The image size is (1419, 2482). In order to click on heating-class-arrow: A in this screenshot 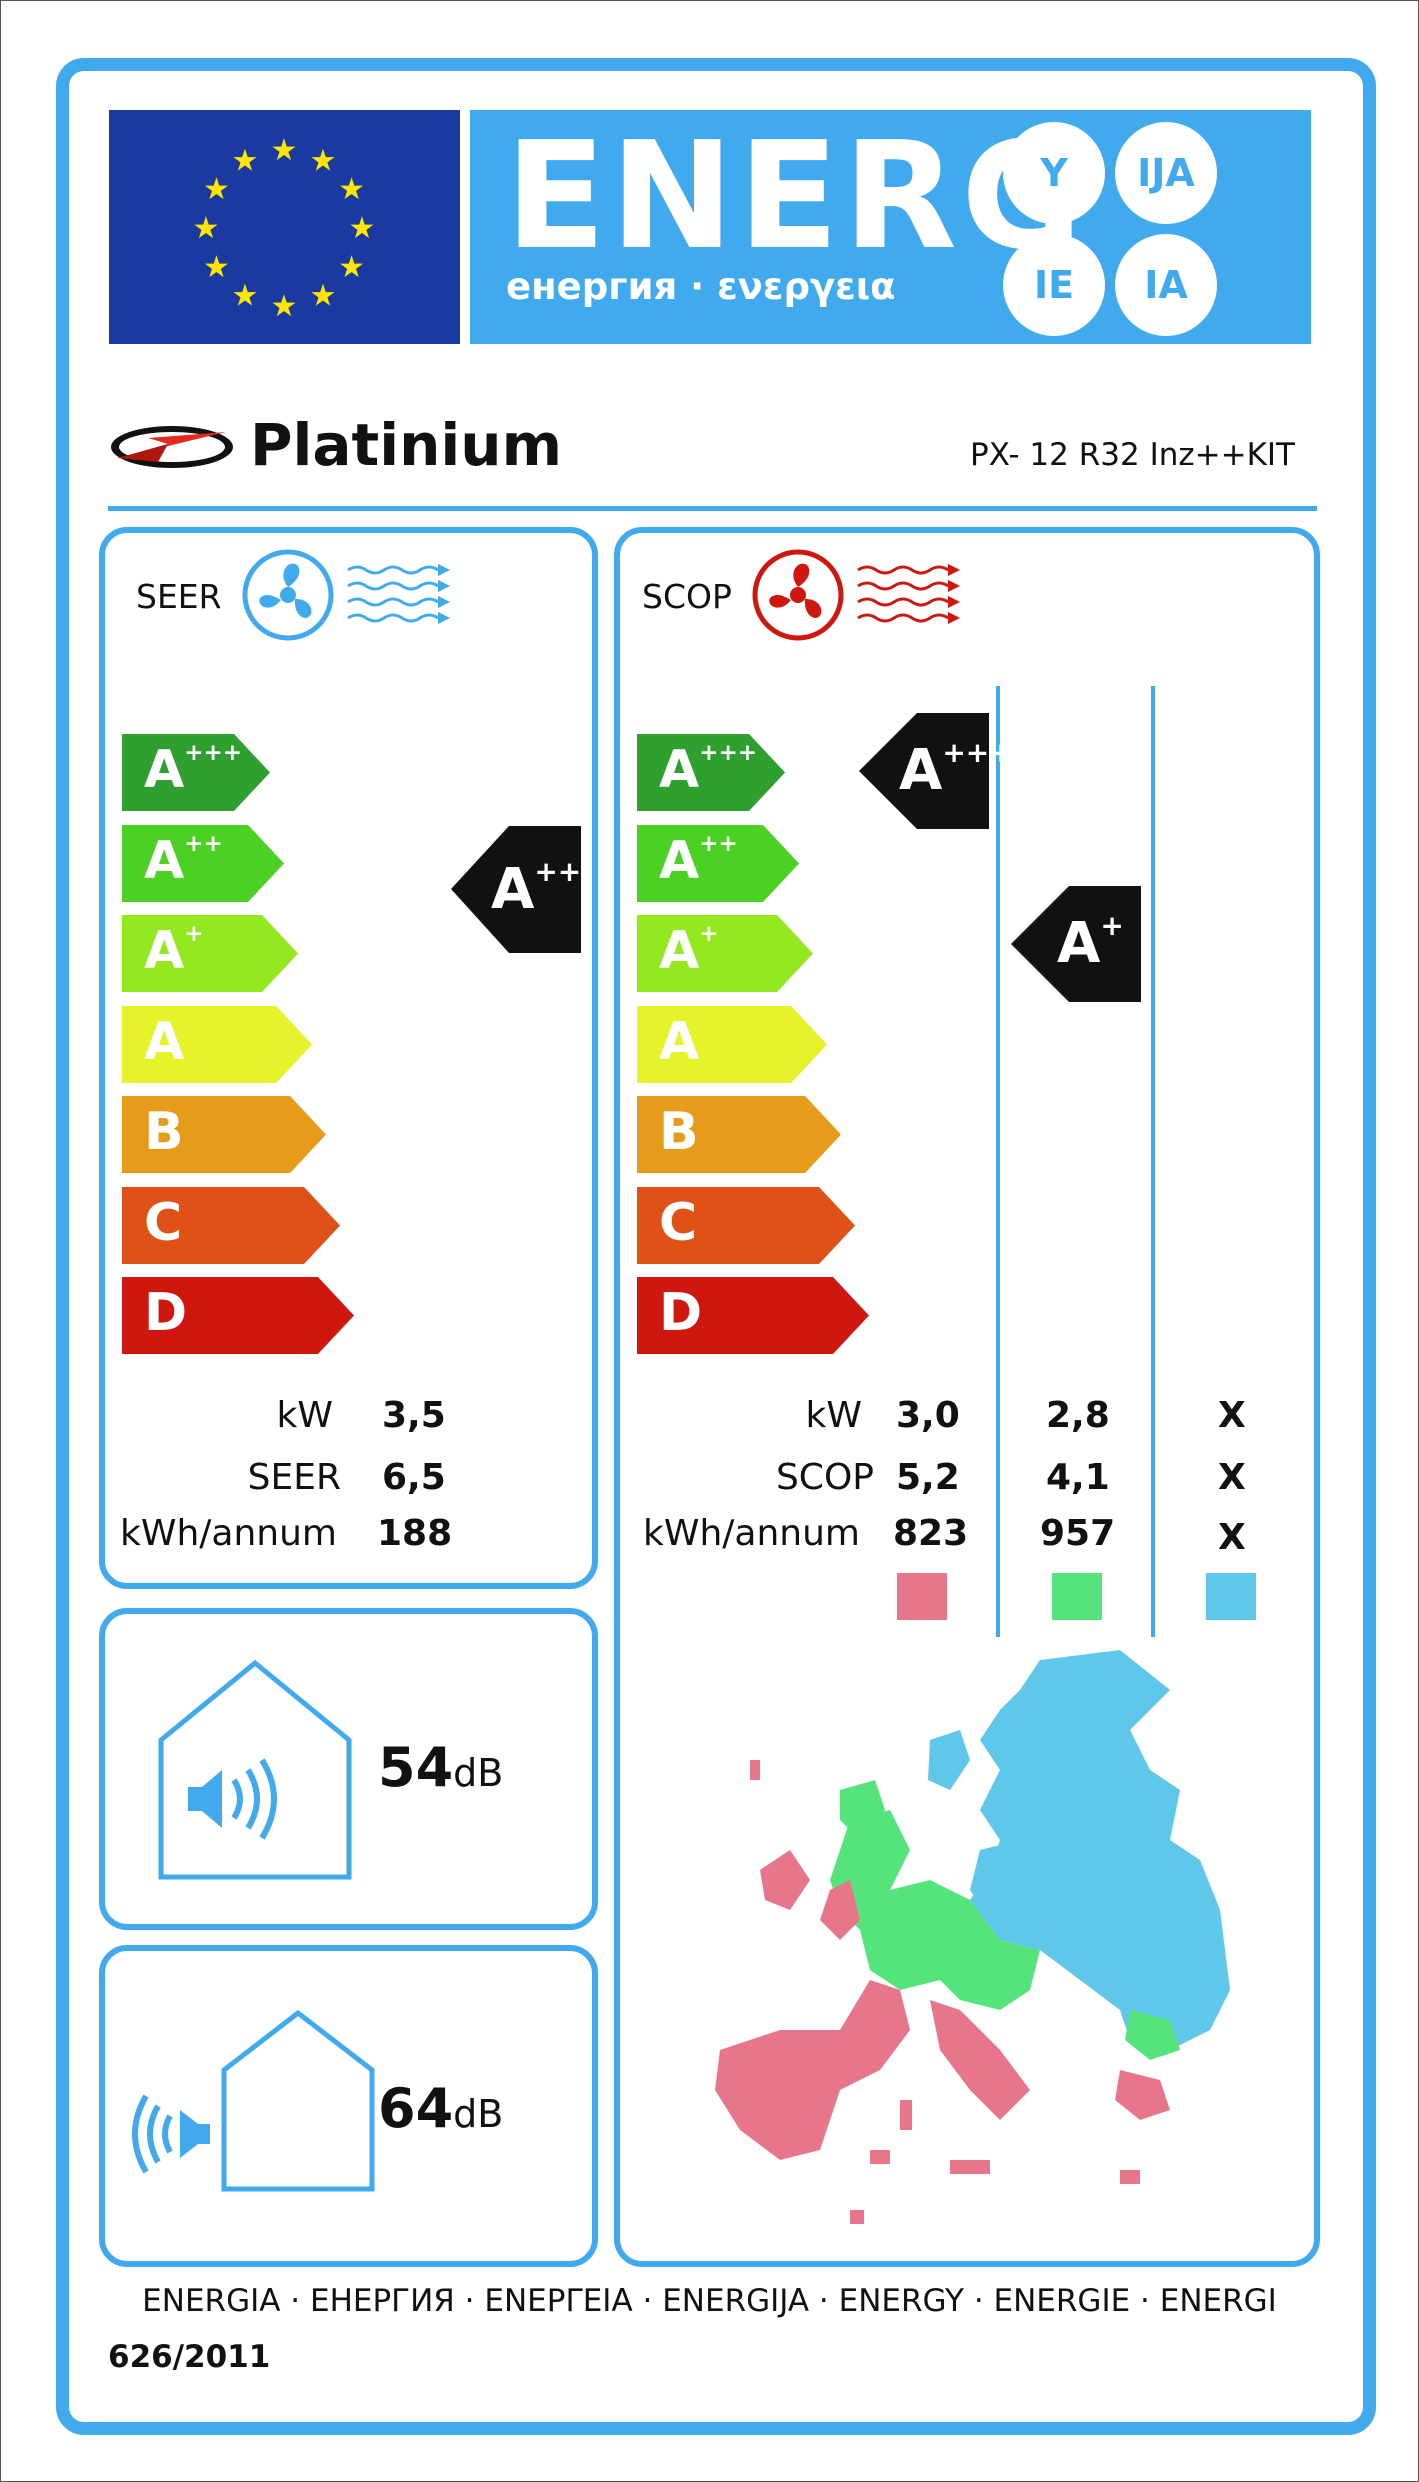, I will do `click(732, 1044)`.